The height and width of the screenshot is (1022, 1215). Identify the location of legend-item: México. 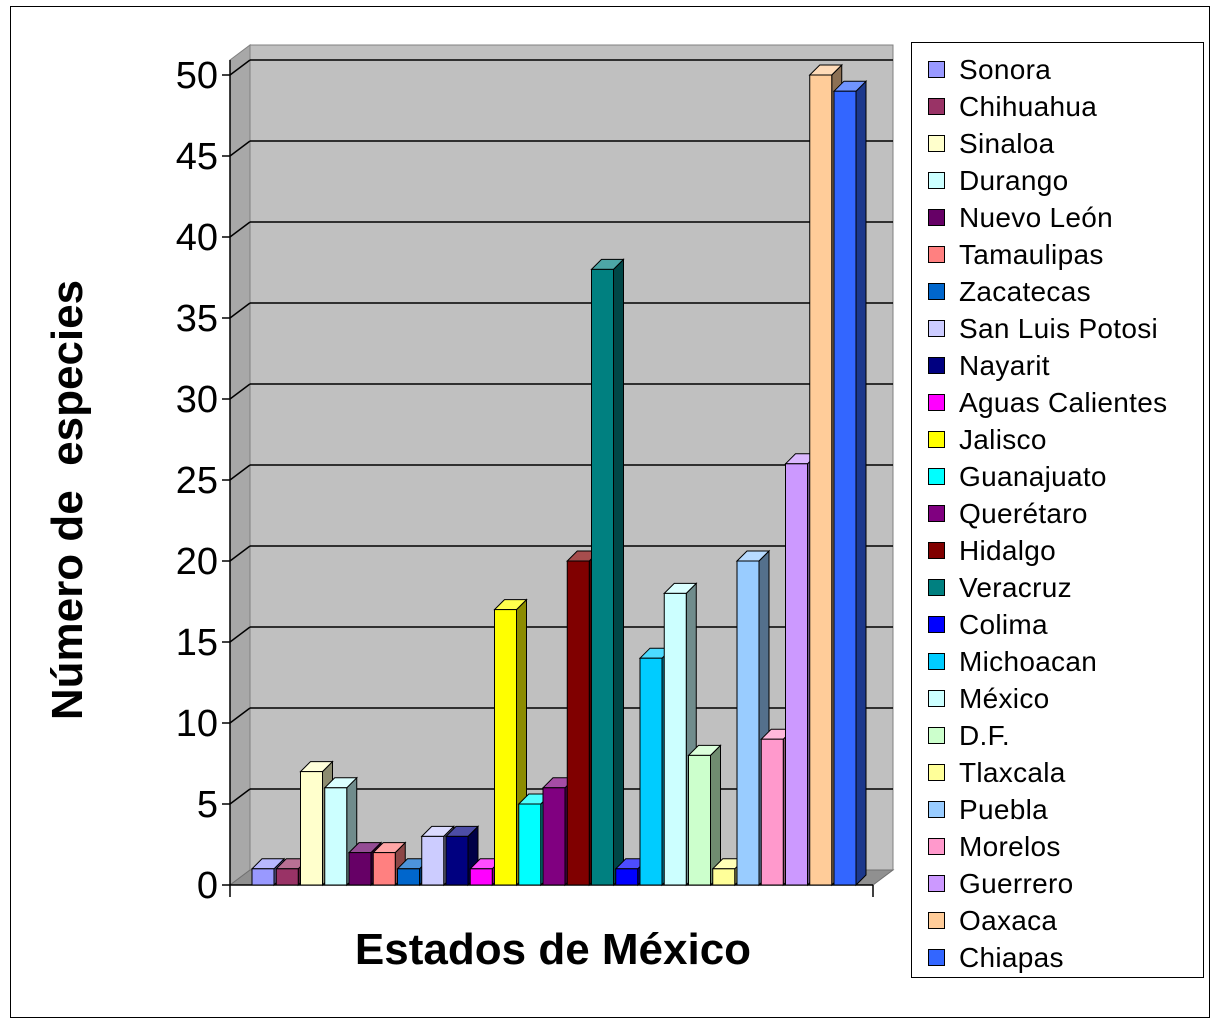
(1057, 698).